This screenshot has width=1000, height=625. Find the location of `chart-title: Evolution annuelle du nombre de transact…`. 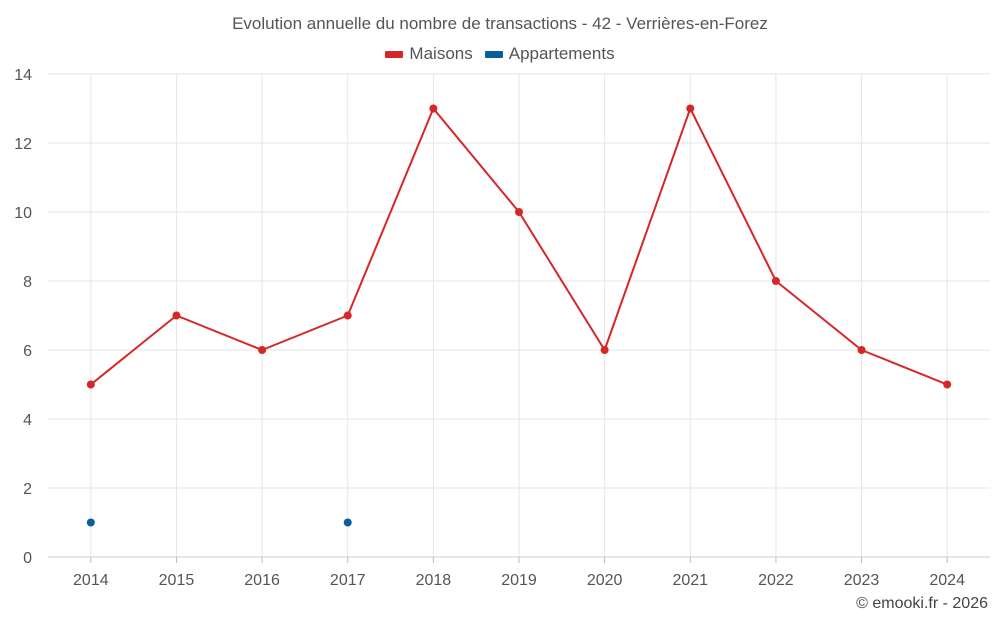

chart-title: Evolution annuelle du nombre de transact… is located at coordinates (500, 23).